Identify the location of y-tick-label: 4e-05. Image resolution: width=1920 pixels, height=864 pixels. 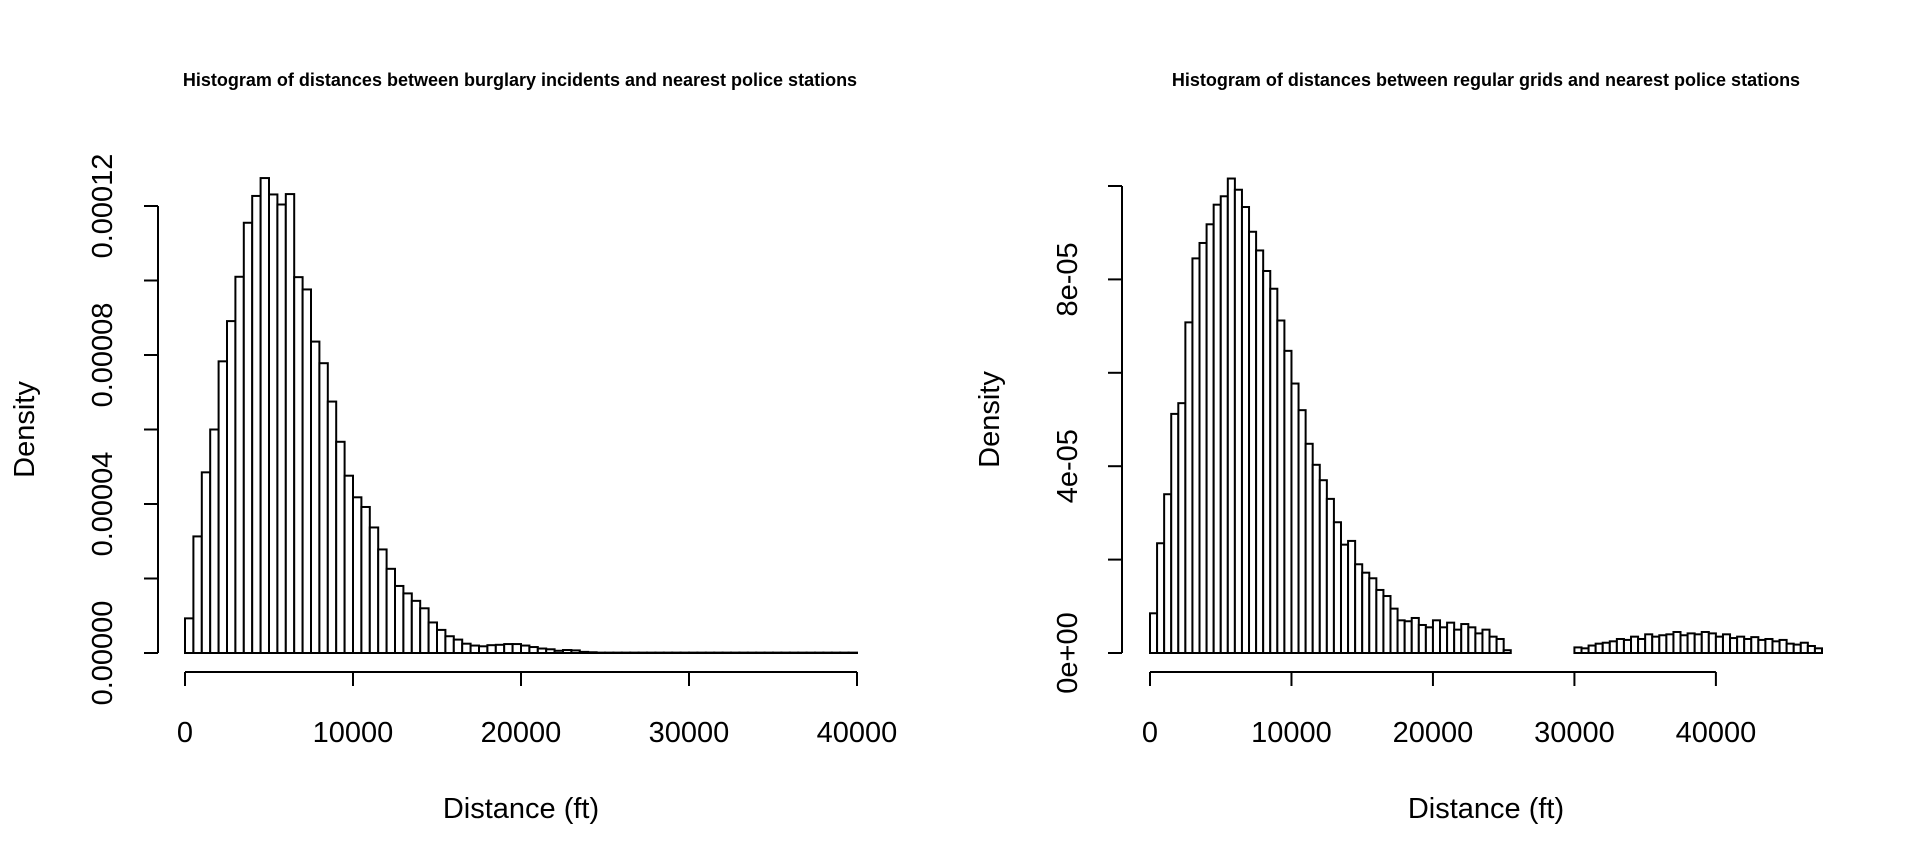
(1068, 466).